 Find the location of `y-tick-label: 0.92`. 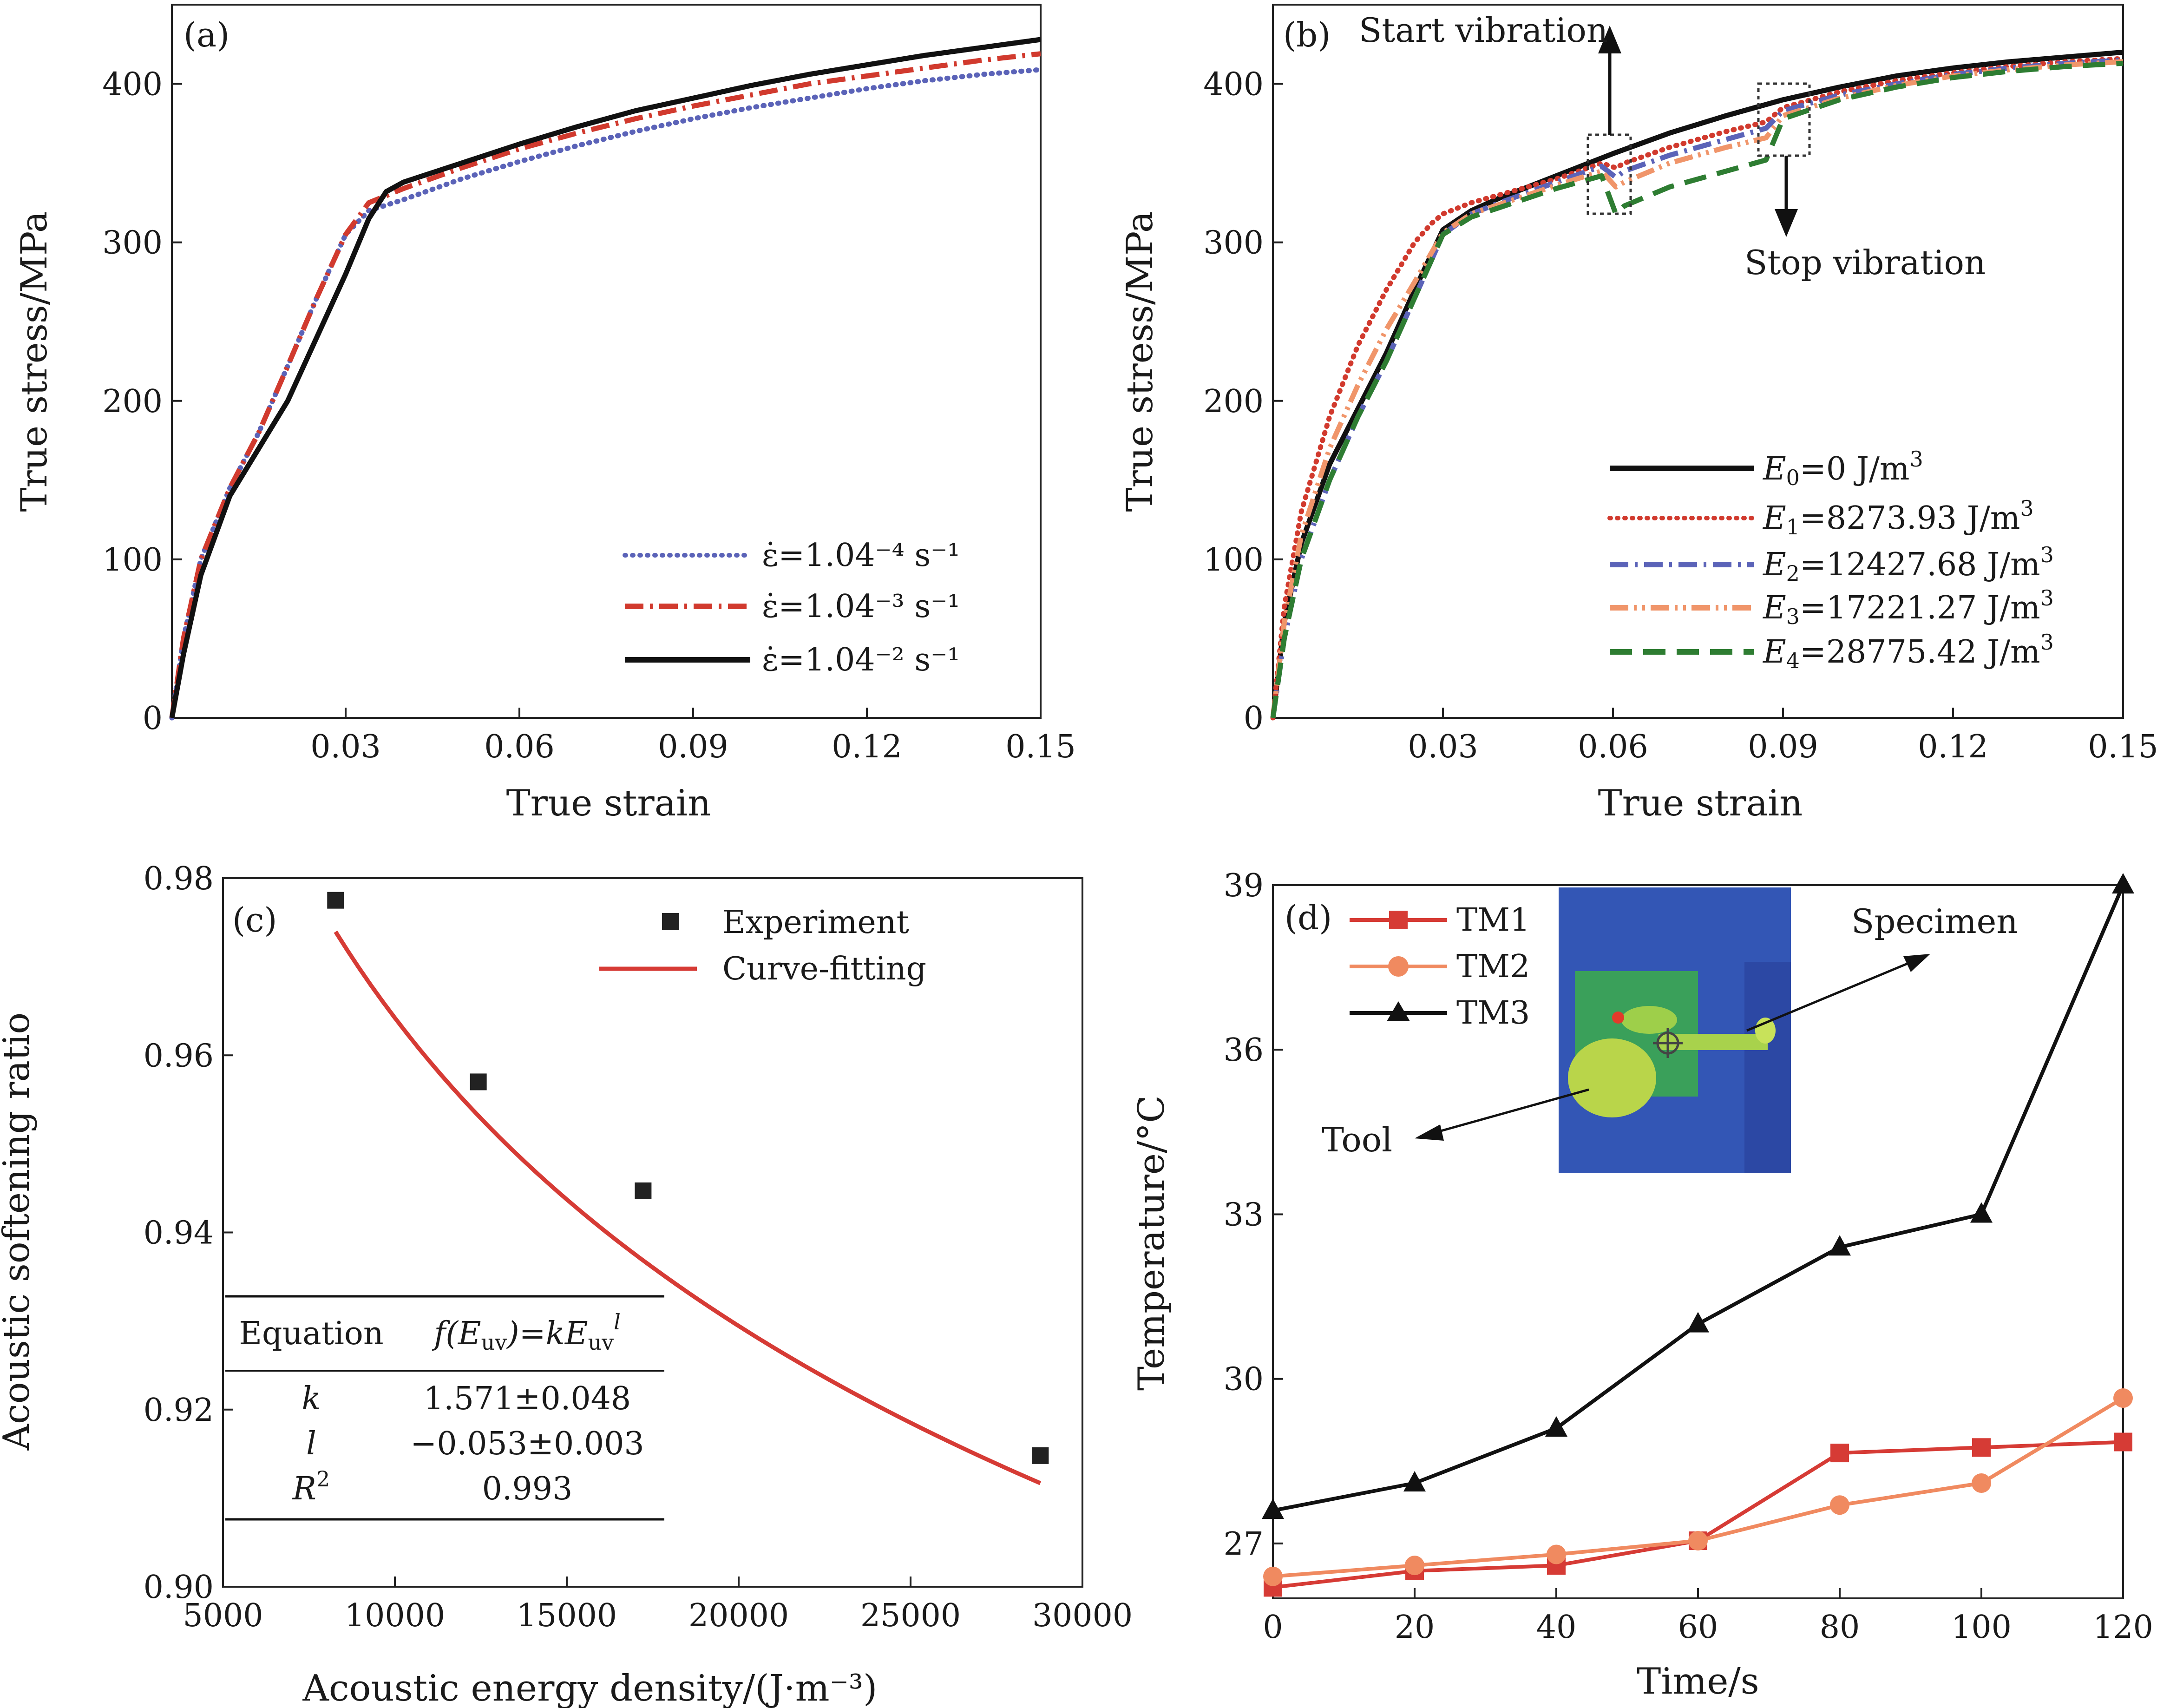

y-tick-label: 0.92 is located at coordinates (179, 1410).